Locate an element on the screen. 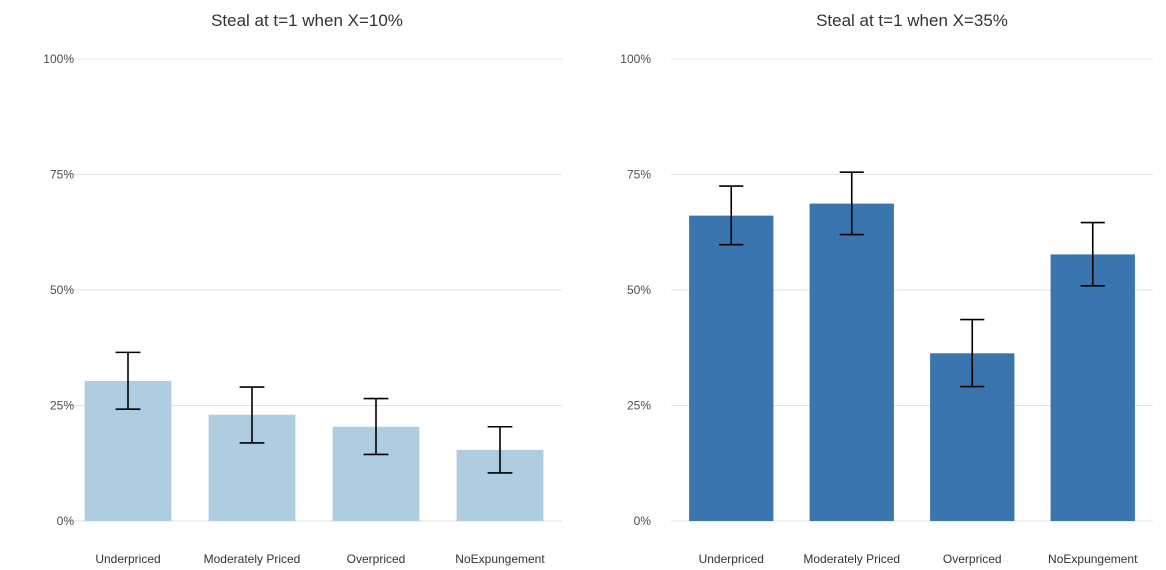 The width and height of the screenshot is (1166, 570). chart-title: Steal at t=1 when X=35% is located at coordinates (912, 20).